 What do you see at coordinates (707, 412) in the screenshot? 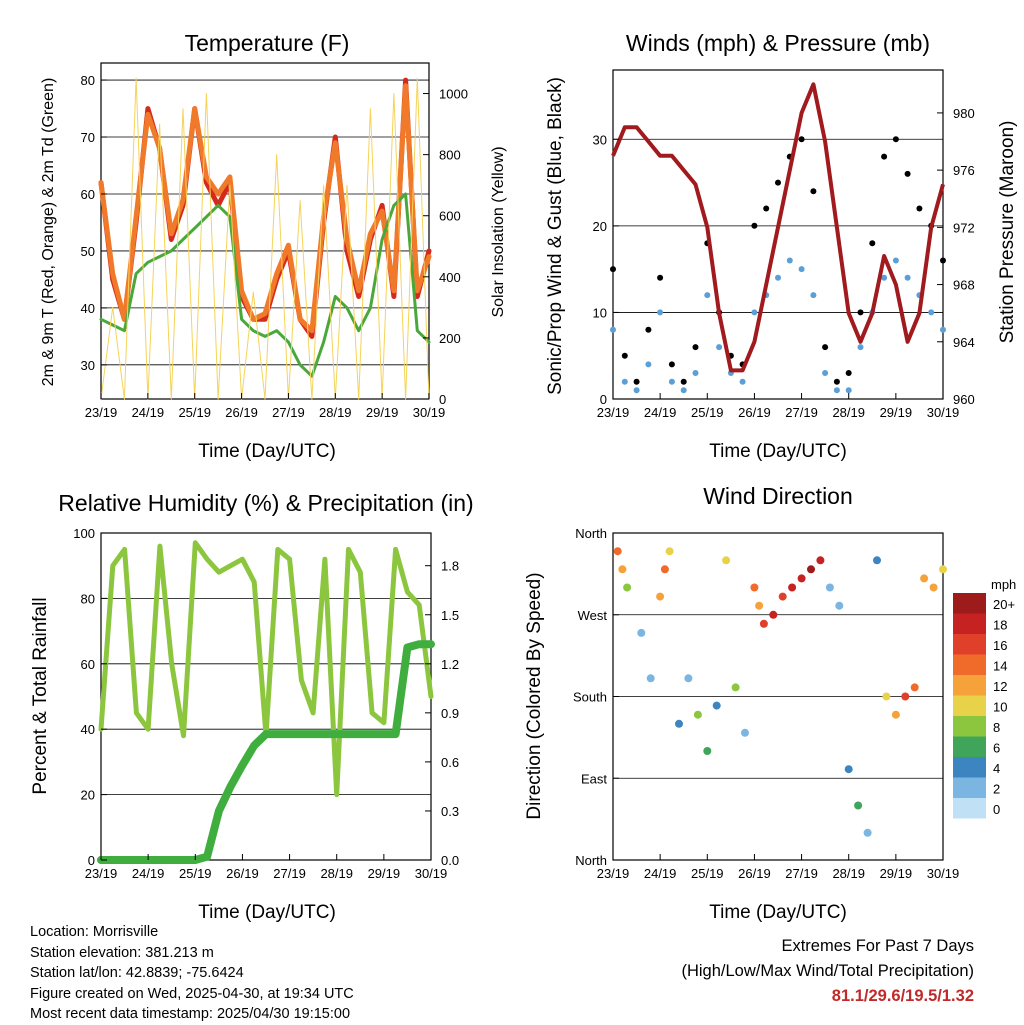
I see `x-tick-label: 25/19` at bounding box center [707, 412].